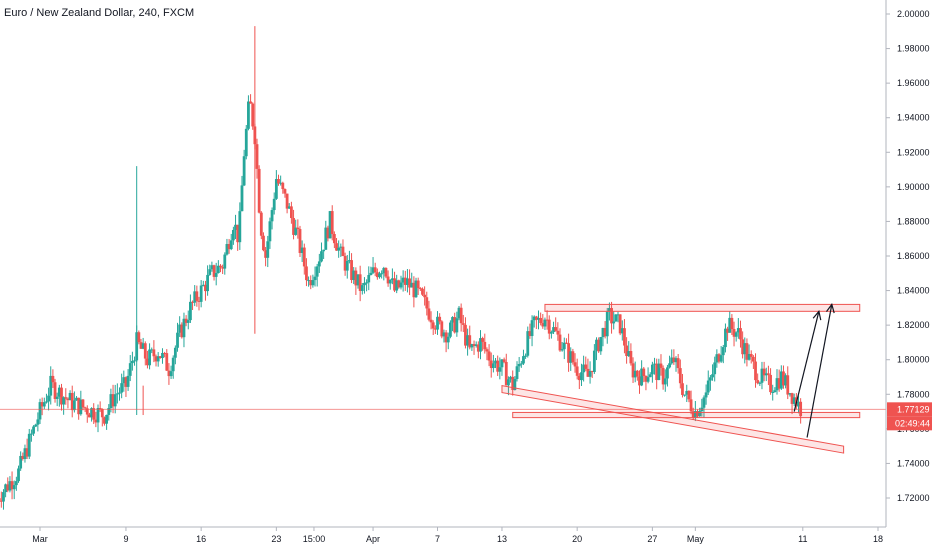  What do you see at coordinates (913, 83) in the screenshot?
I see `y-tick-label: 1.96000` at bounding box center [913, 83].